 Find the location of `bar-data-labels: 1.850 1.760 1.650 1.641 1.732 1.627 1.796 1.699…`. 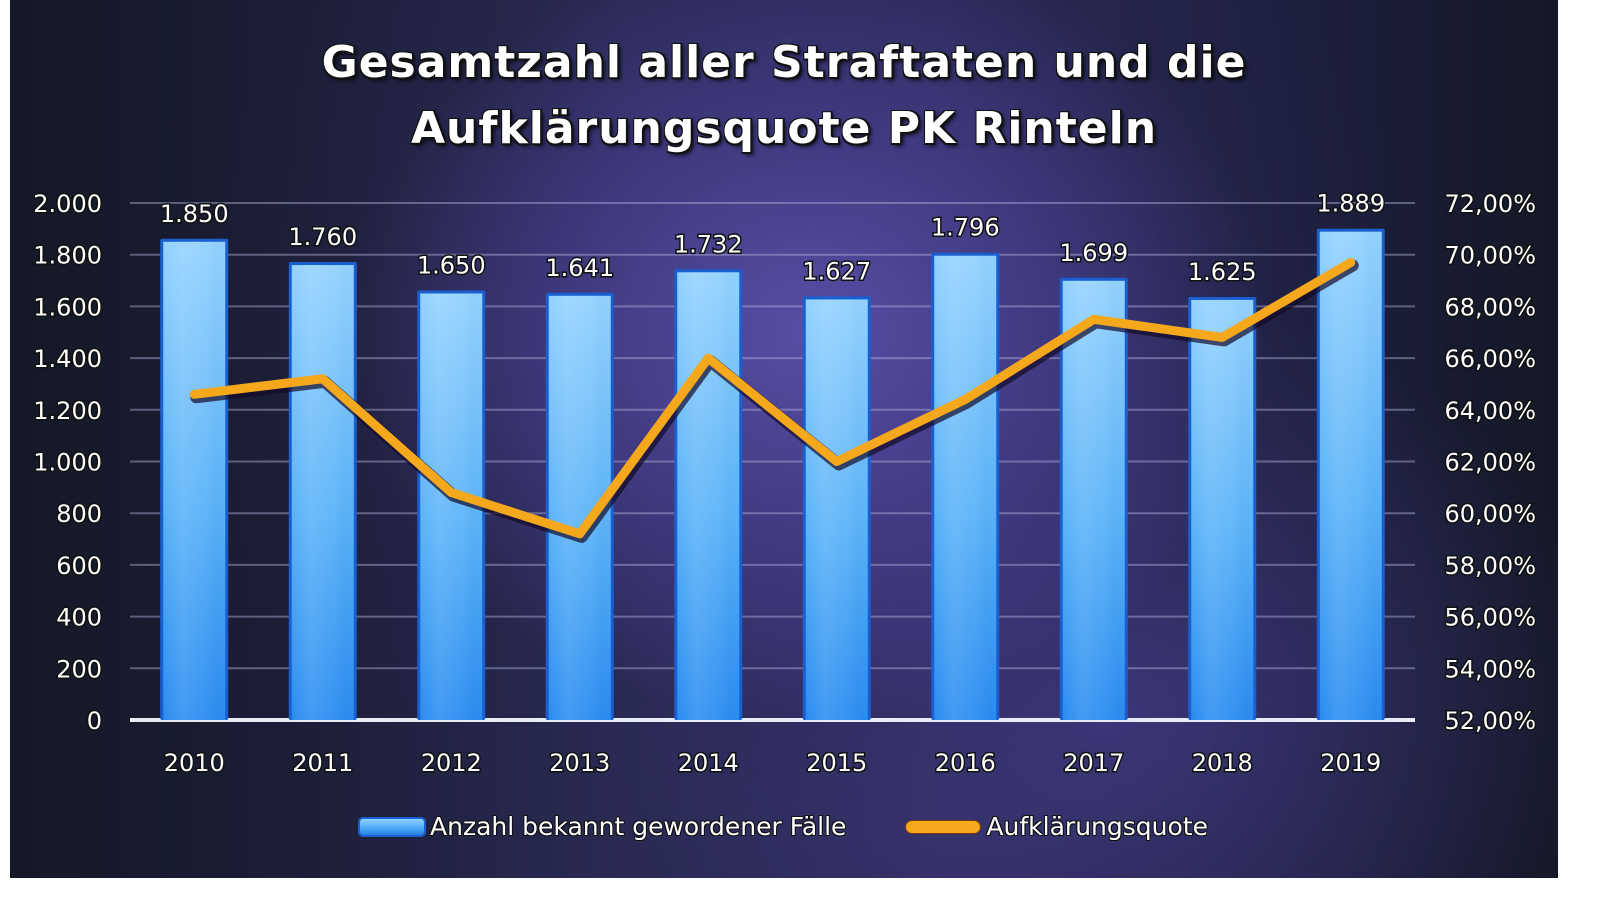

bar-data-labels: 1.850 1.760 1.650 1.641 1.732 1.627 1.796 1.699… is located at coordinates (772, 237).